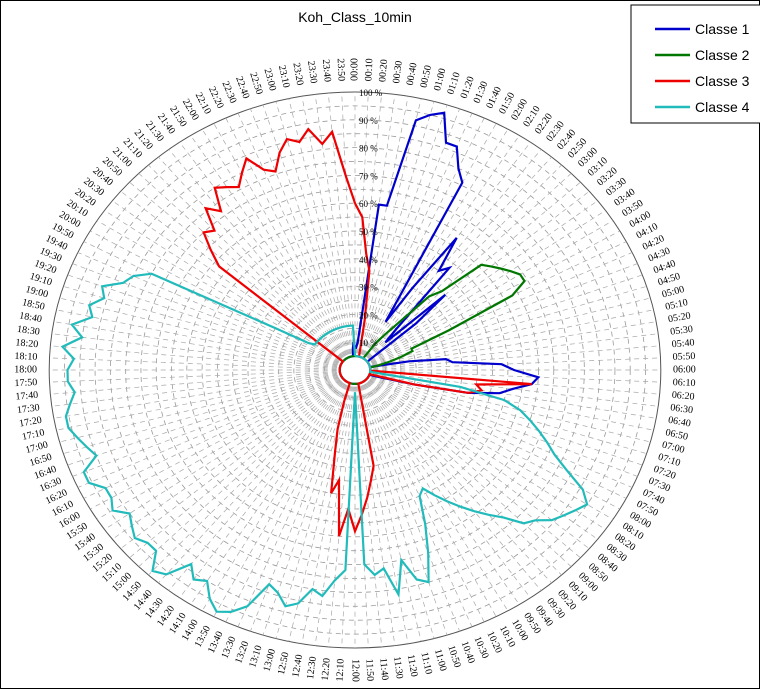 The height and width of the screenshot is (689, 760). What do you see at coordinates (683, 383) in the screenshot?
I see `angular-tick-label: 06:10` at bounding box center [683, 383].